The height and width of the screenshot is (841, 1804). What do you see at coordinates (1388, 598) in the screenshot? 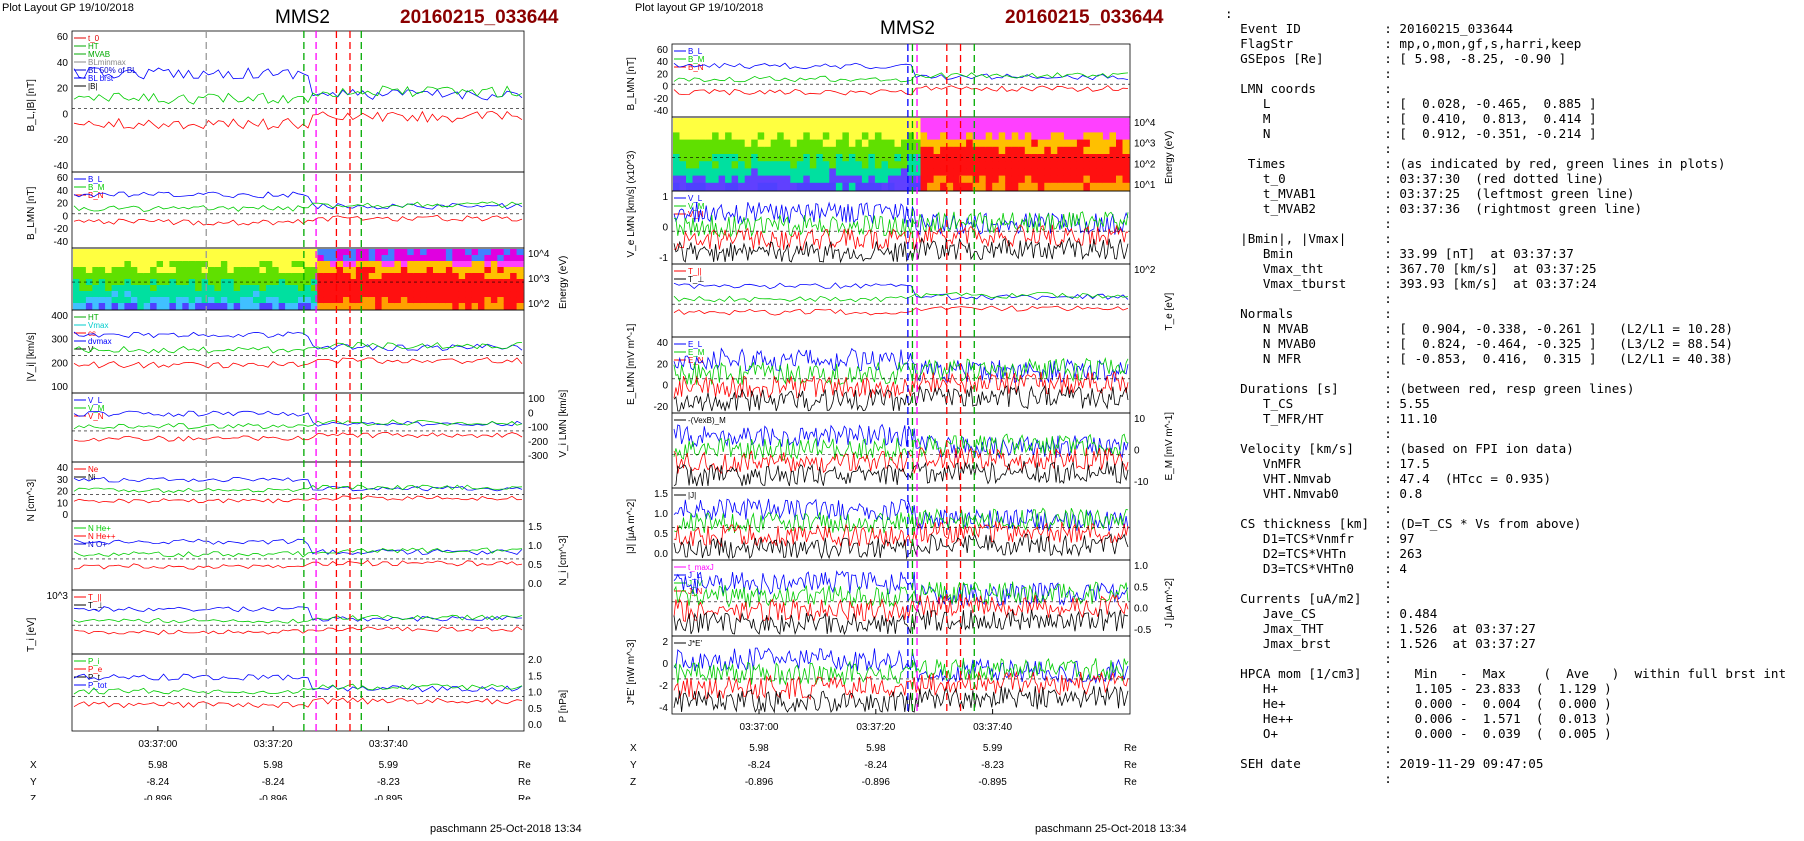
I see `info-value: :` at bounding box center [1388, 598].